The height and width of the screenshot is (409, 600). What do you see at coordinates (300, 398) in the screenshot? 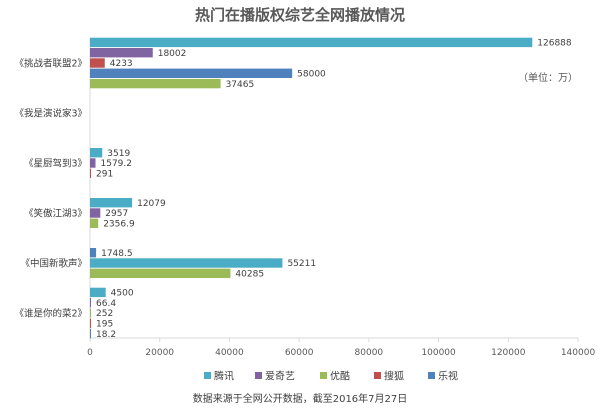
I see `source-note: 数据来源于全网公开数据，截至2016年7月27日` at bounding box center [300, 398].